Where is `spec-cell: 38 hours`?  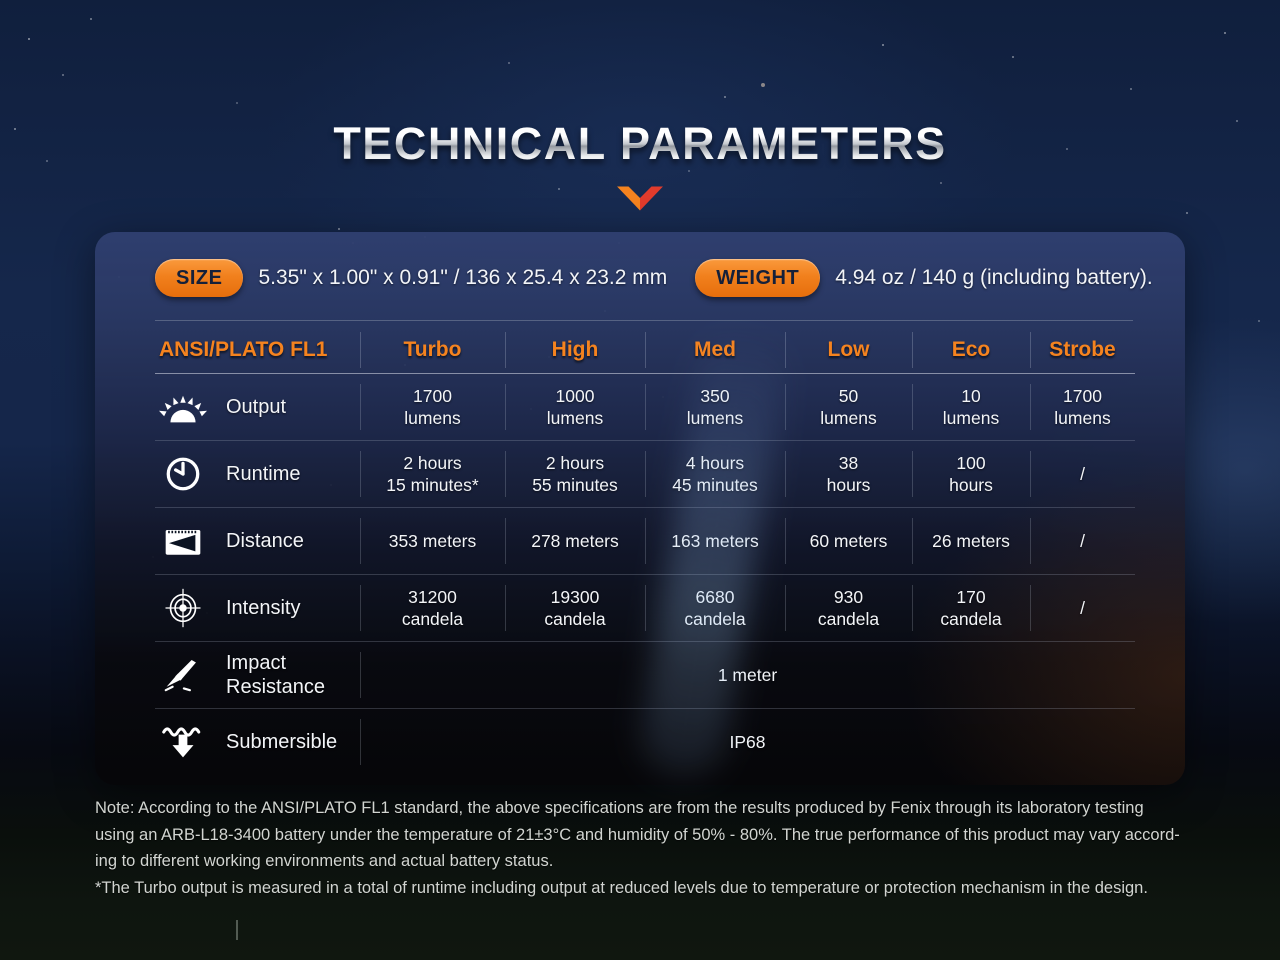
spec-cell: 38 hours is located at coordinates (848, 474).